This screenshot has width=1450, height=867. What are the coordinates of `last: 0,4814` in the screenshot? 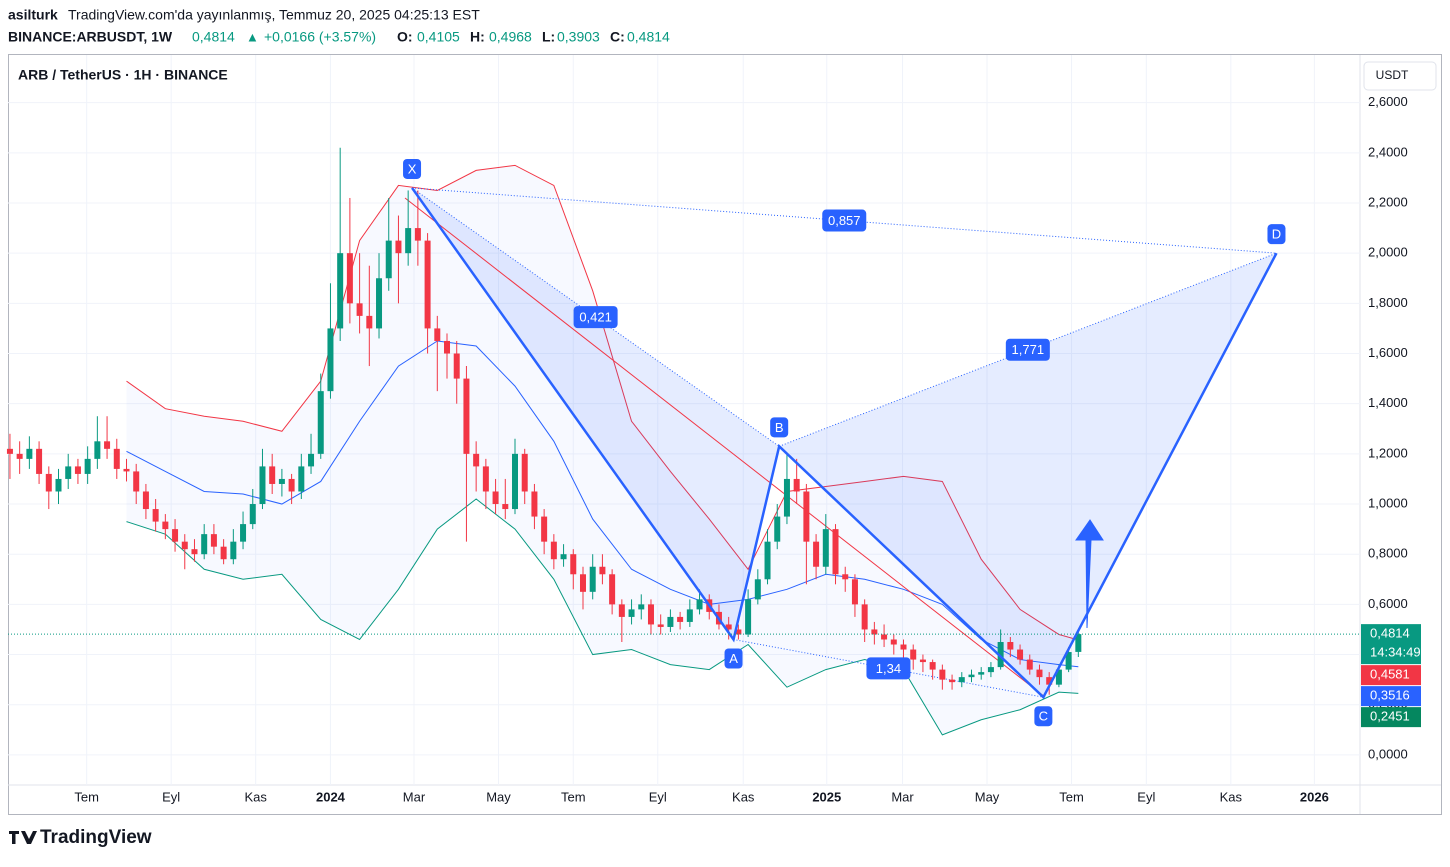 It's located at (213, 37).